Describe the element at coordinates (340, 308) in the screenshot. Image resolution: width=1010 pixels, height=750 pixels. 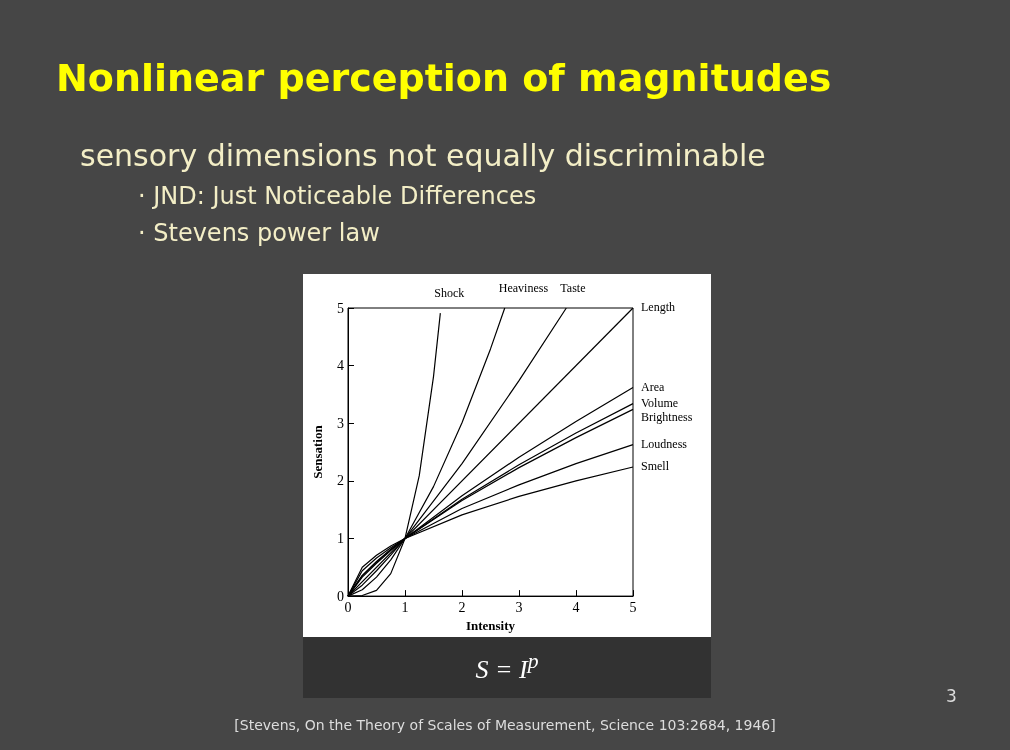
I see `y-tick-label: 5` at that location.